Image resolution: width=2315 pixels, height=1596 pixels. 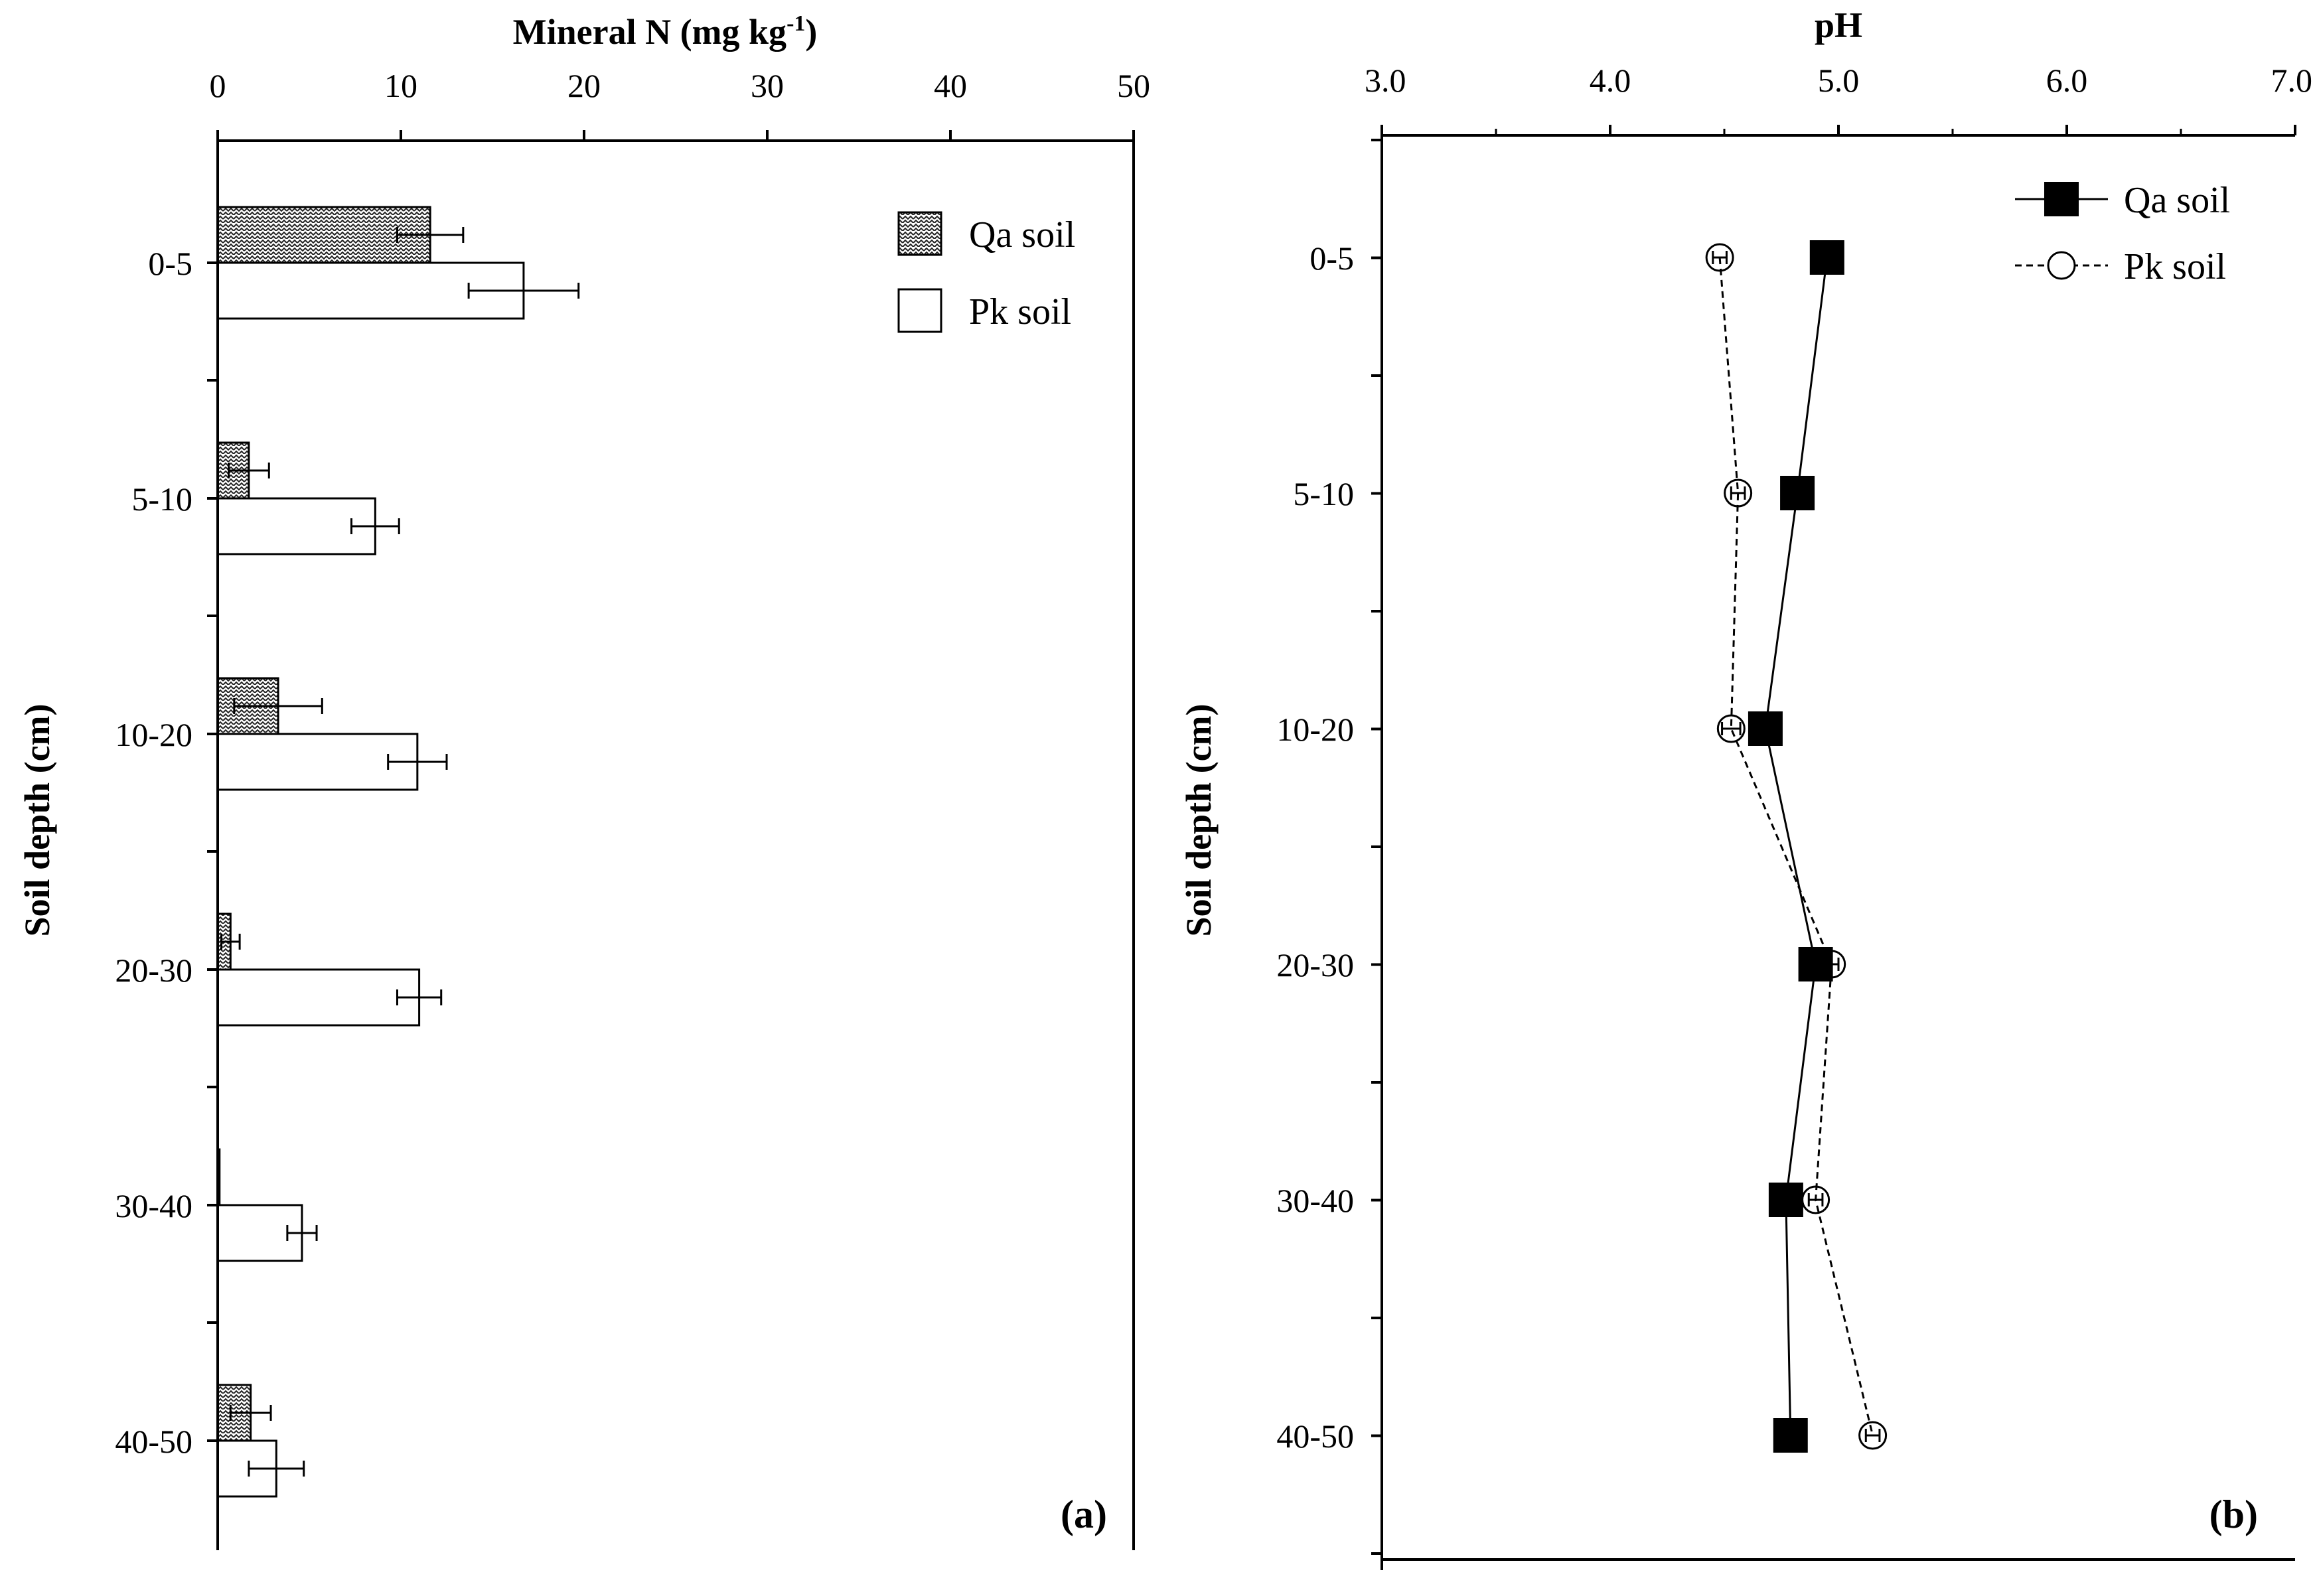 I want to click on legend-b-qa-marker, so click(x=2061, y=199).